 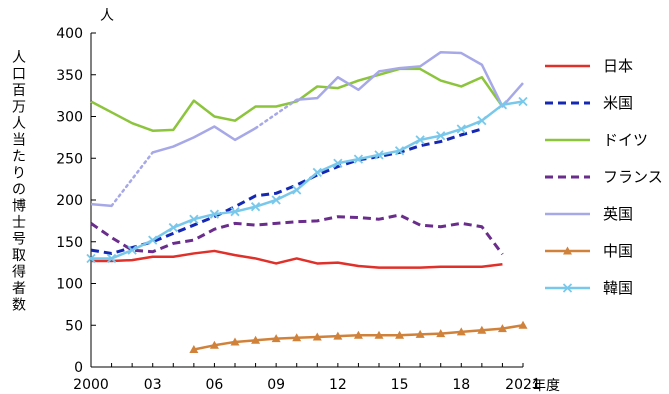 I want to click on y-tick-label: 50, so click(x=74, y=326).